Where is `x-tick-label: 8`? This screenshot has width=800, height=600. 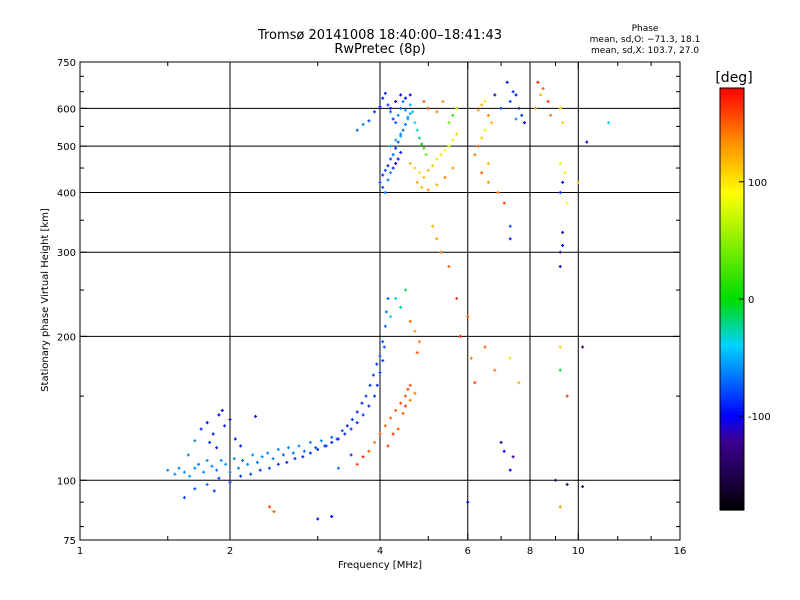
x-tick-label: 8 is located at coordinates (530, 551).